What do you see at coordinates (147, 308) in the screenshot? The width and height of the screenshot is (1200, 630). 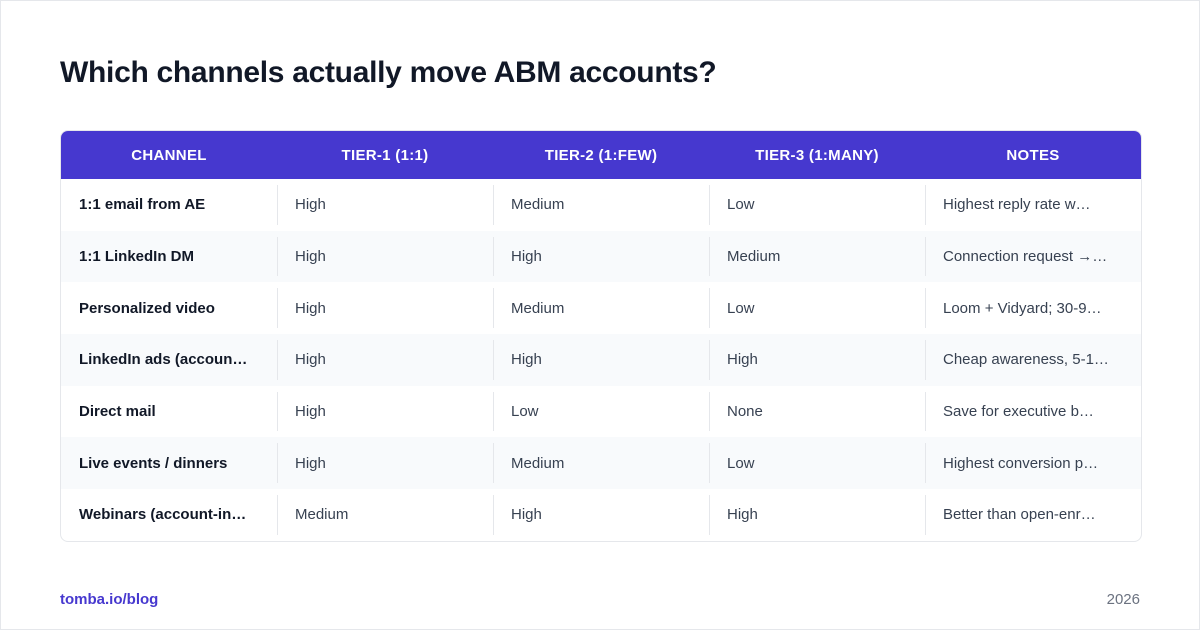 I see `channel-cell: Personalized video` at bounding box center [147, 308].